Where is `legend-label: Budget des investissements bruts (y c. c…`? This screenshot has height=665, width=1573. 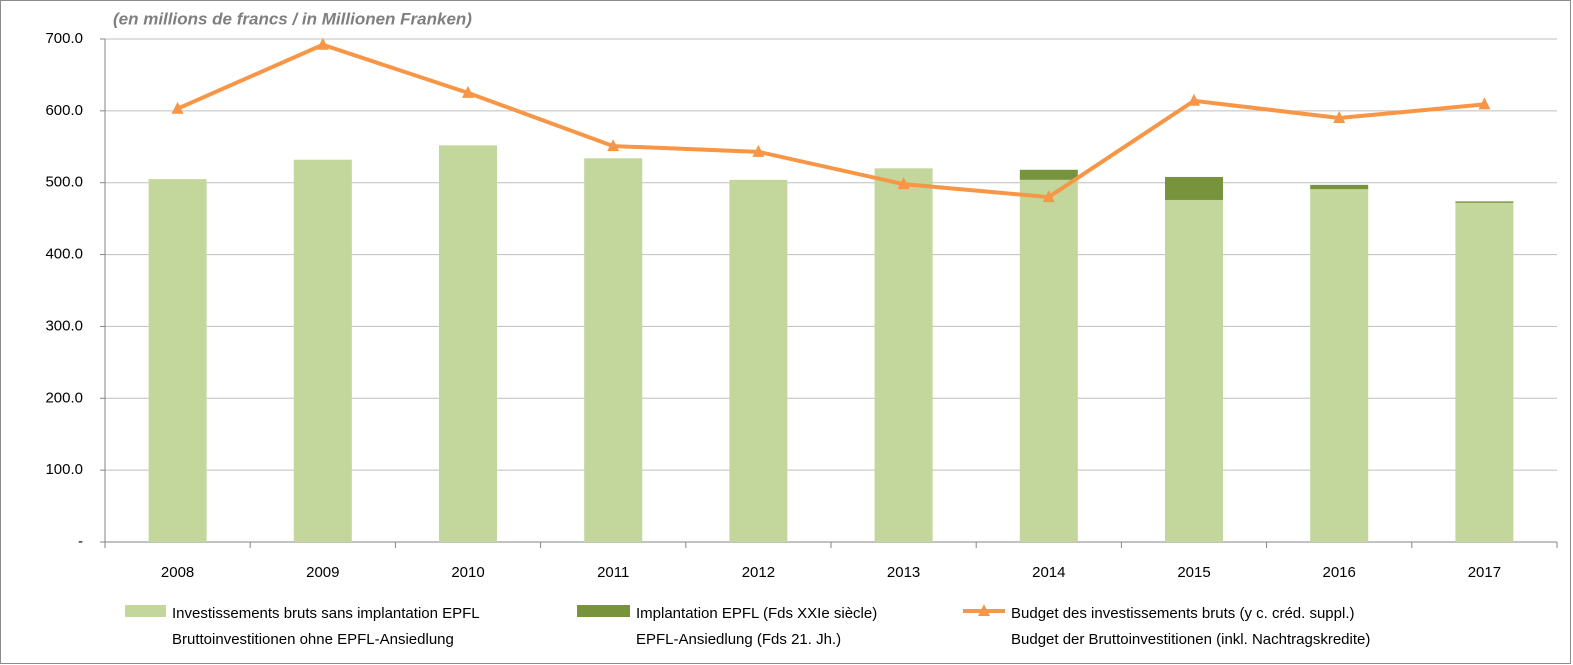 legend-label: Budget des investissements bruts (y c. c… is located at coordinates (1182, 613).